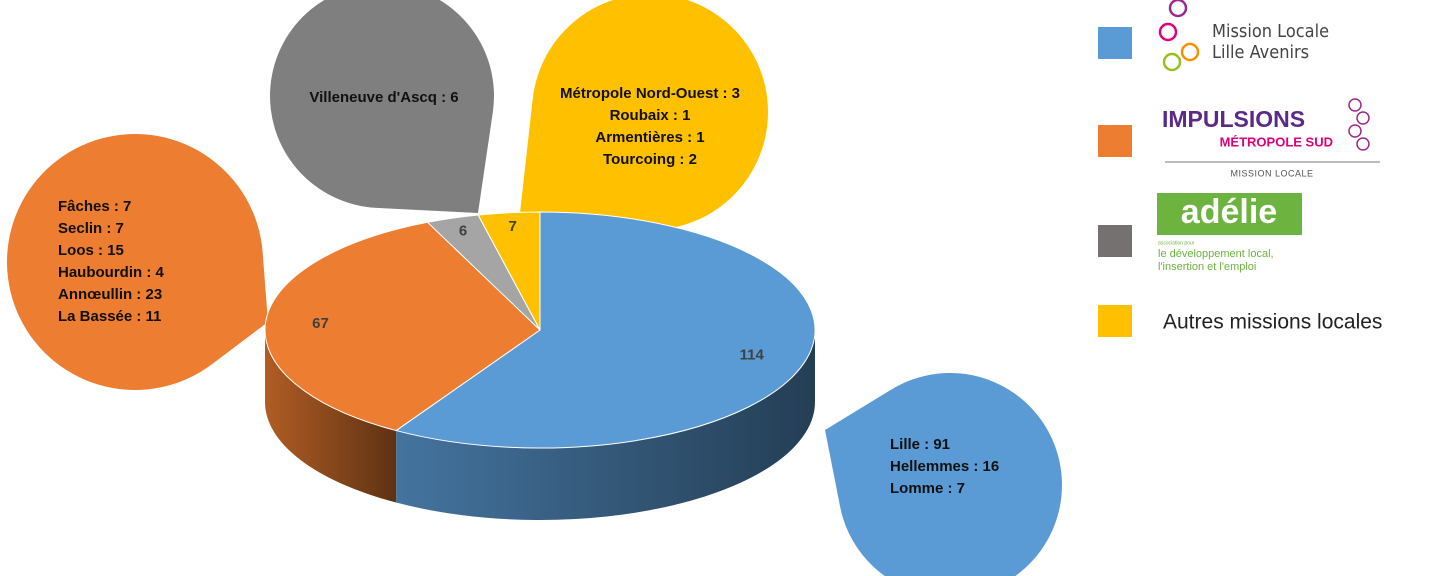  I want to click on data-label: 114, so click(752, 355).